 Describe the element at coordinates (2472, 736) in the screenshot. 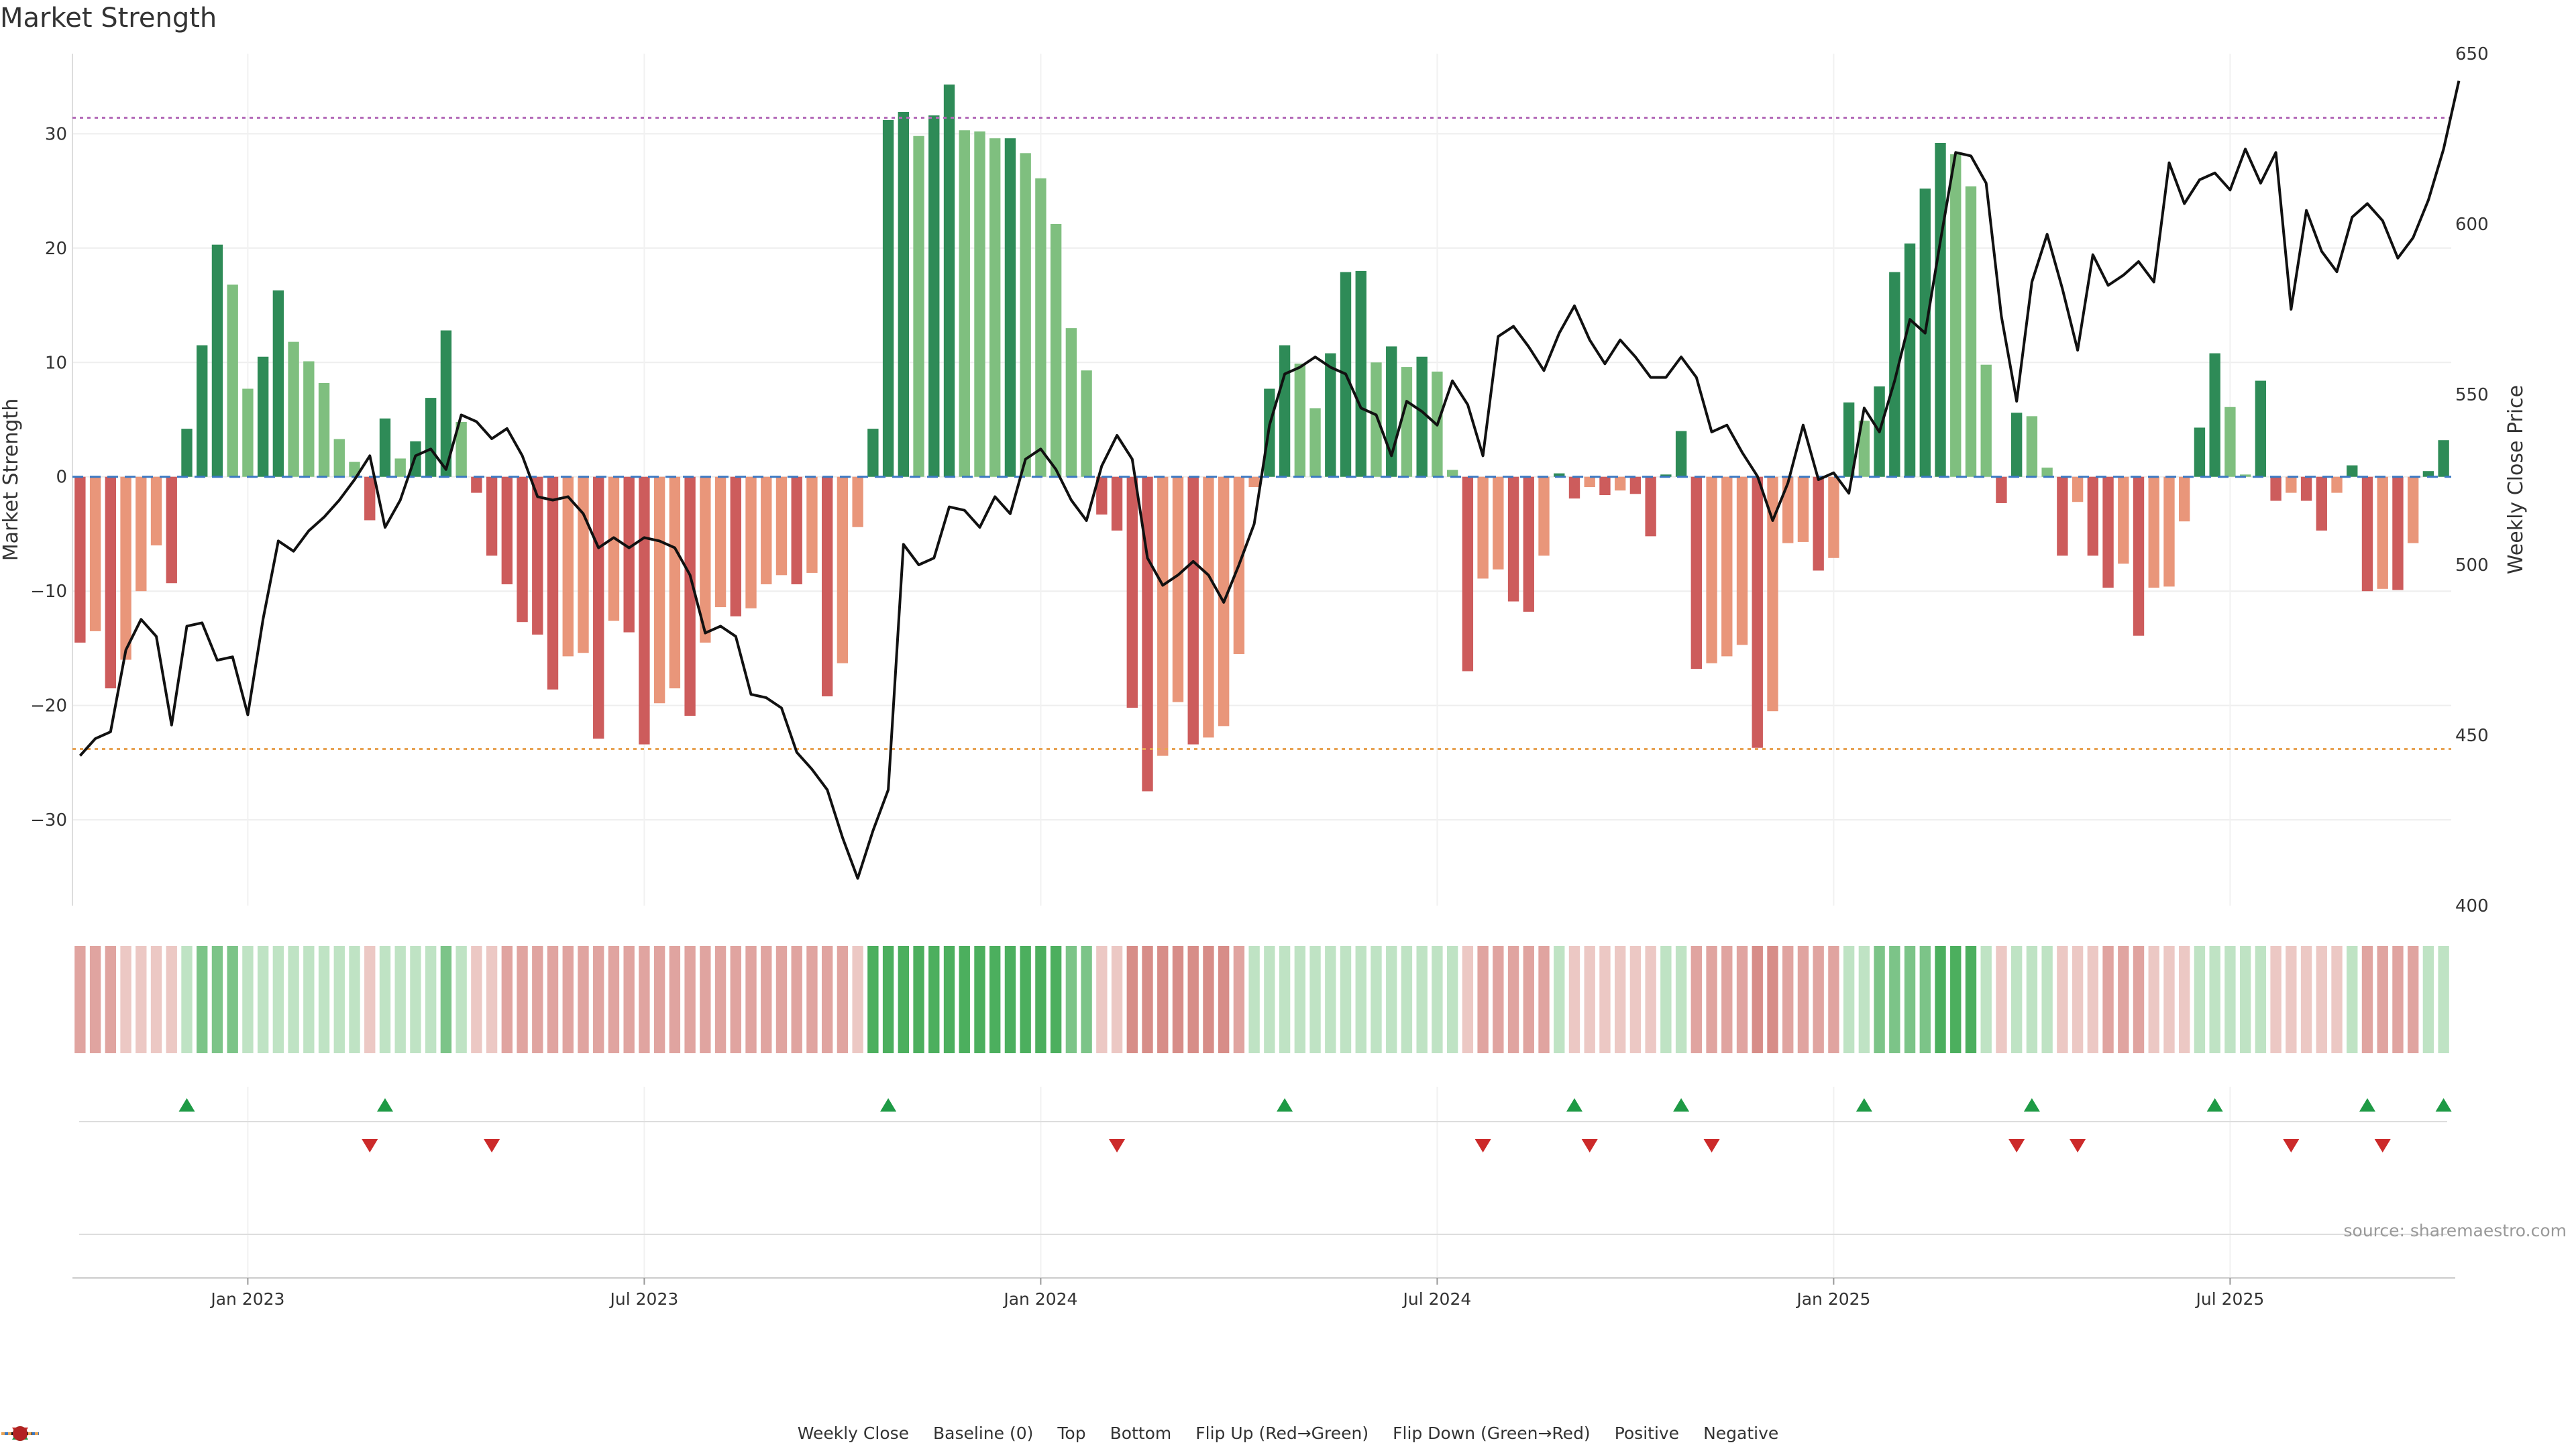

I see `y2-tick-label: 450` at that location.